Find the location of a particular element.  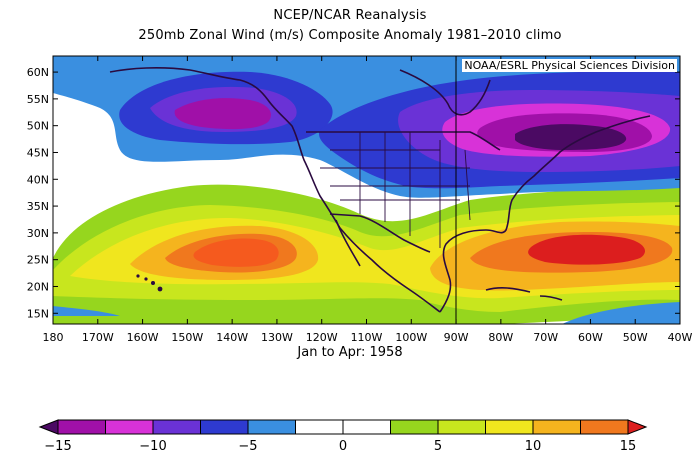

lat-tick-label: 20N is located at coordinates (38, 286).